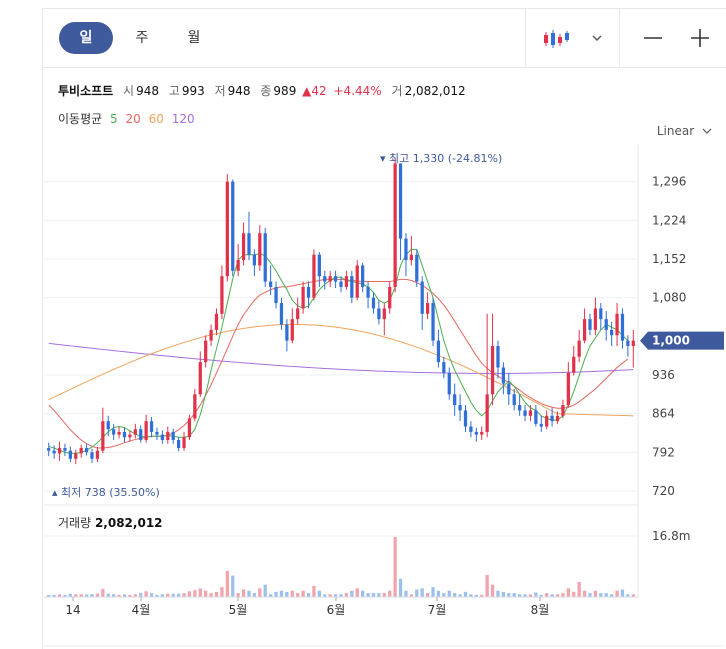 This screenshot has height=649, width=726. I want to click on volume-panel-title: 거래량, so click(75, 523).